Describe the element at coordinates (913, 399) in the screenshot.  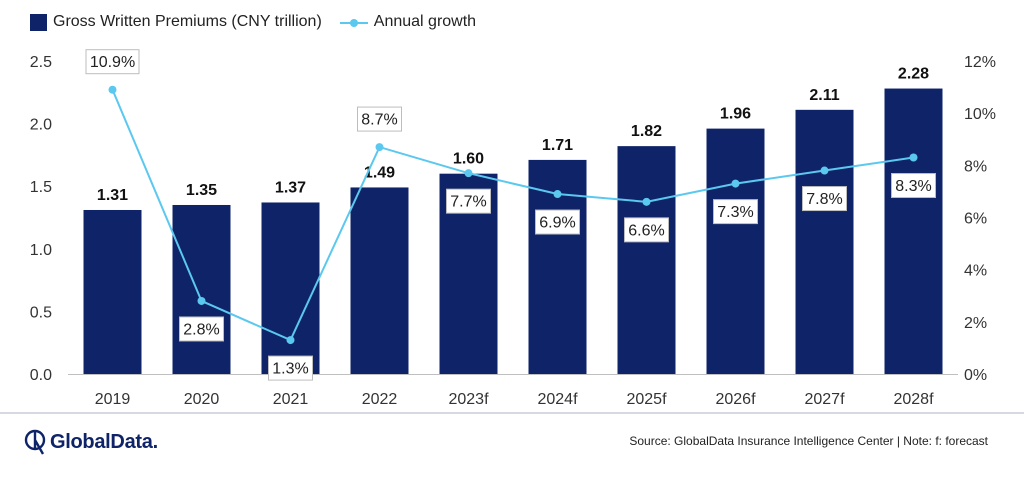
I see `x-tick-label: 2028f` at that location.